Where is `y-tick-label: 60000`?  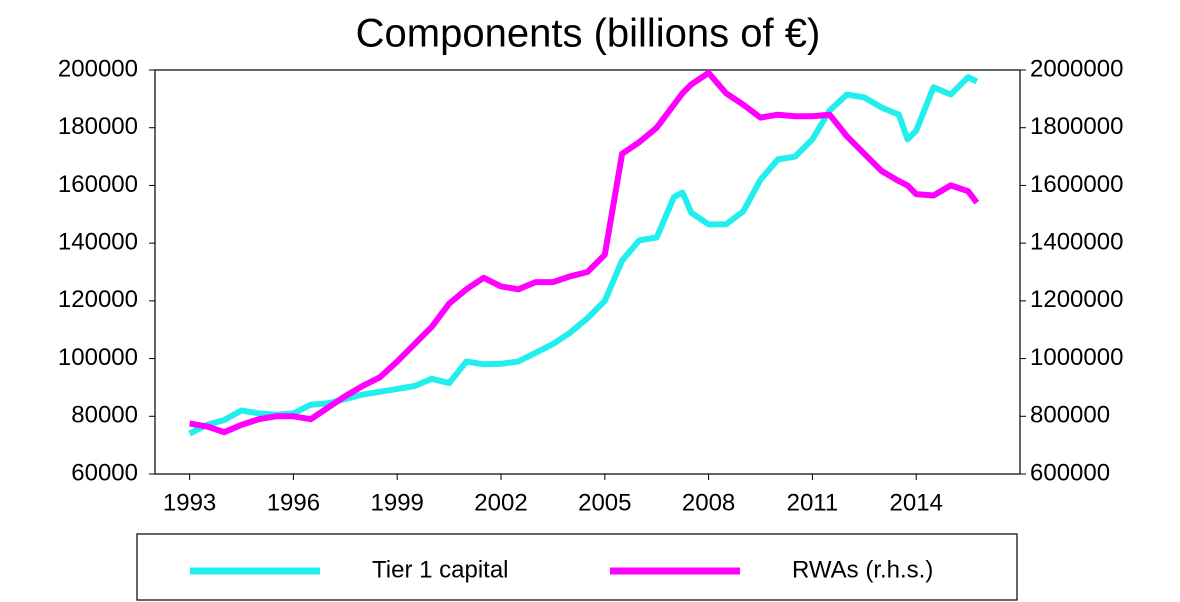
y-tick-label: 60000 is located at coordinates (104, 472).